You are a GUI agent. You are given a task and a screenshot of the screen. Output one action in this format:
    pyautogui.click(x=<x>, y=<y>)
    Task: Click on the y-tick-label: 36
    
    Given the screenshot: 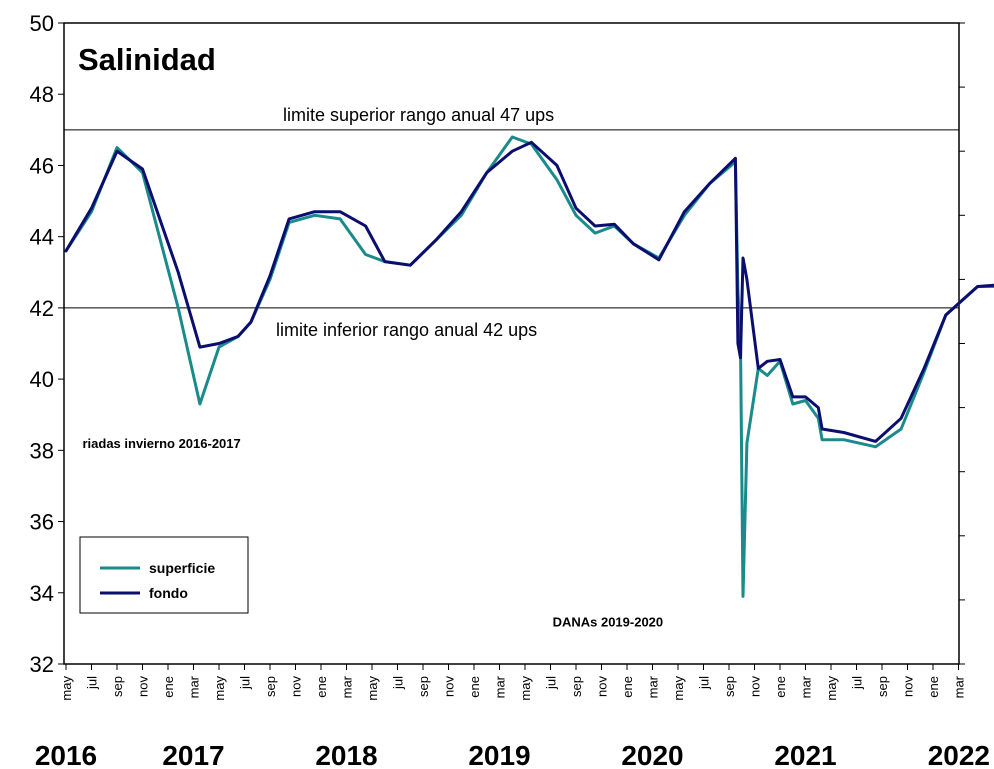 What is the action you would take?
    pyautogui.click(x=42, y=522)
    